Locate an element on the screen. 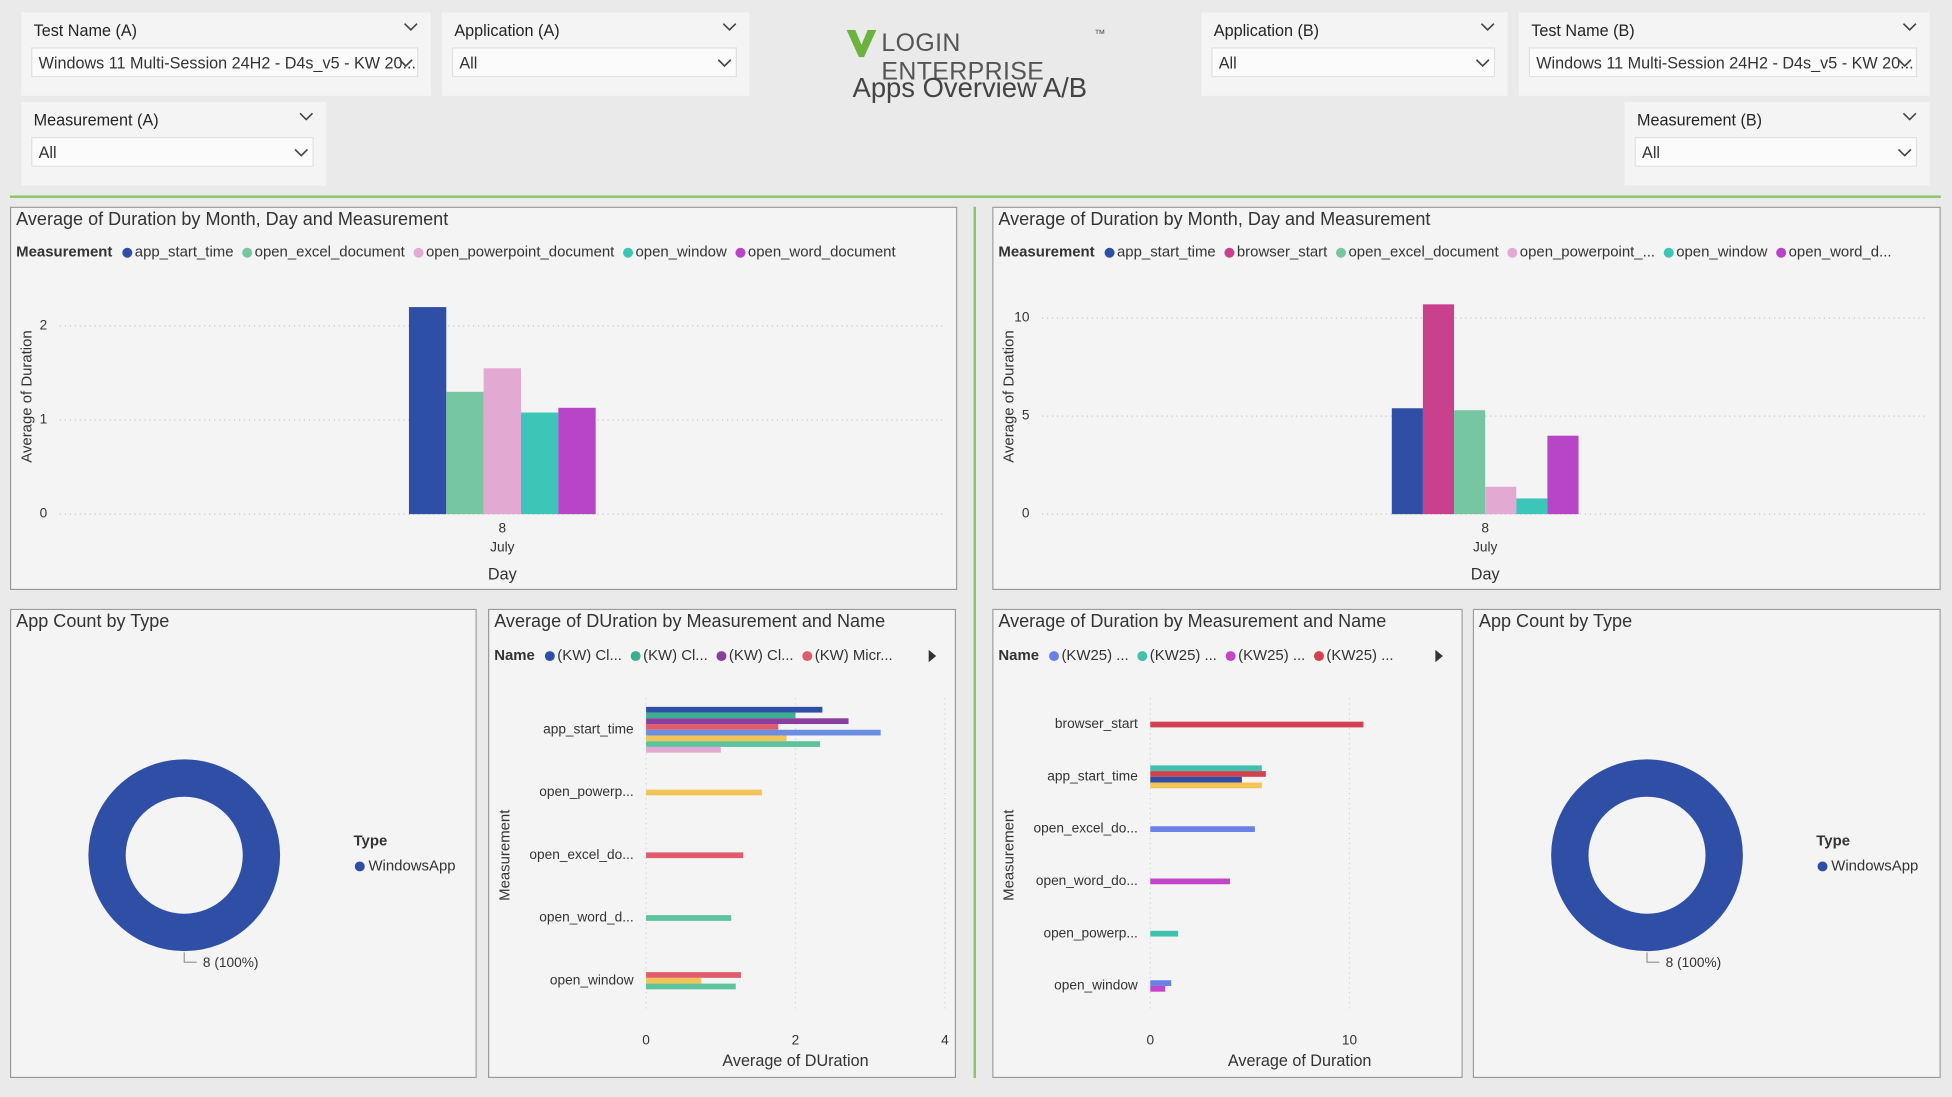 The image size is (1952, 1097). y-tick-label: open_window is located at coordinates (1096, 985).